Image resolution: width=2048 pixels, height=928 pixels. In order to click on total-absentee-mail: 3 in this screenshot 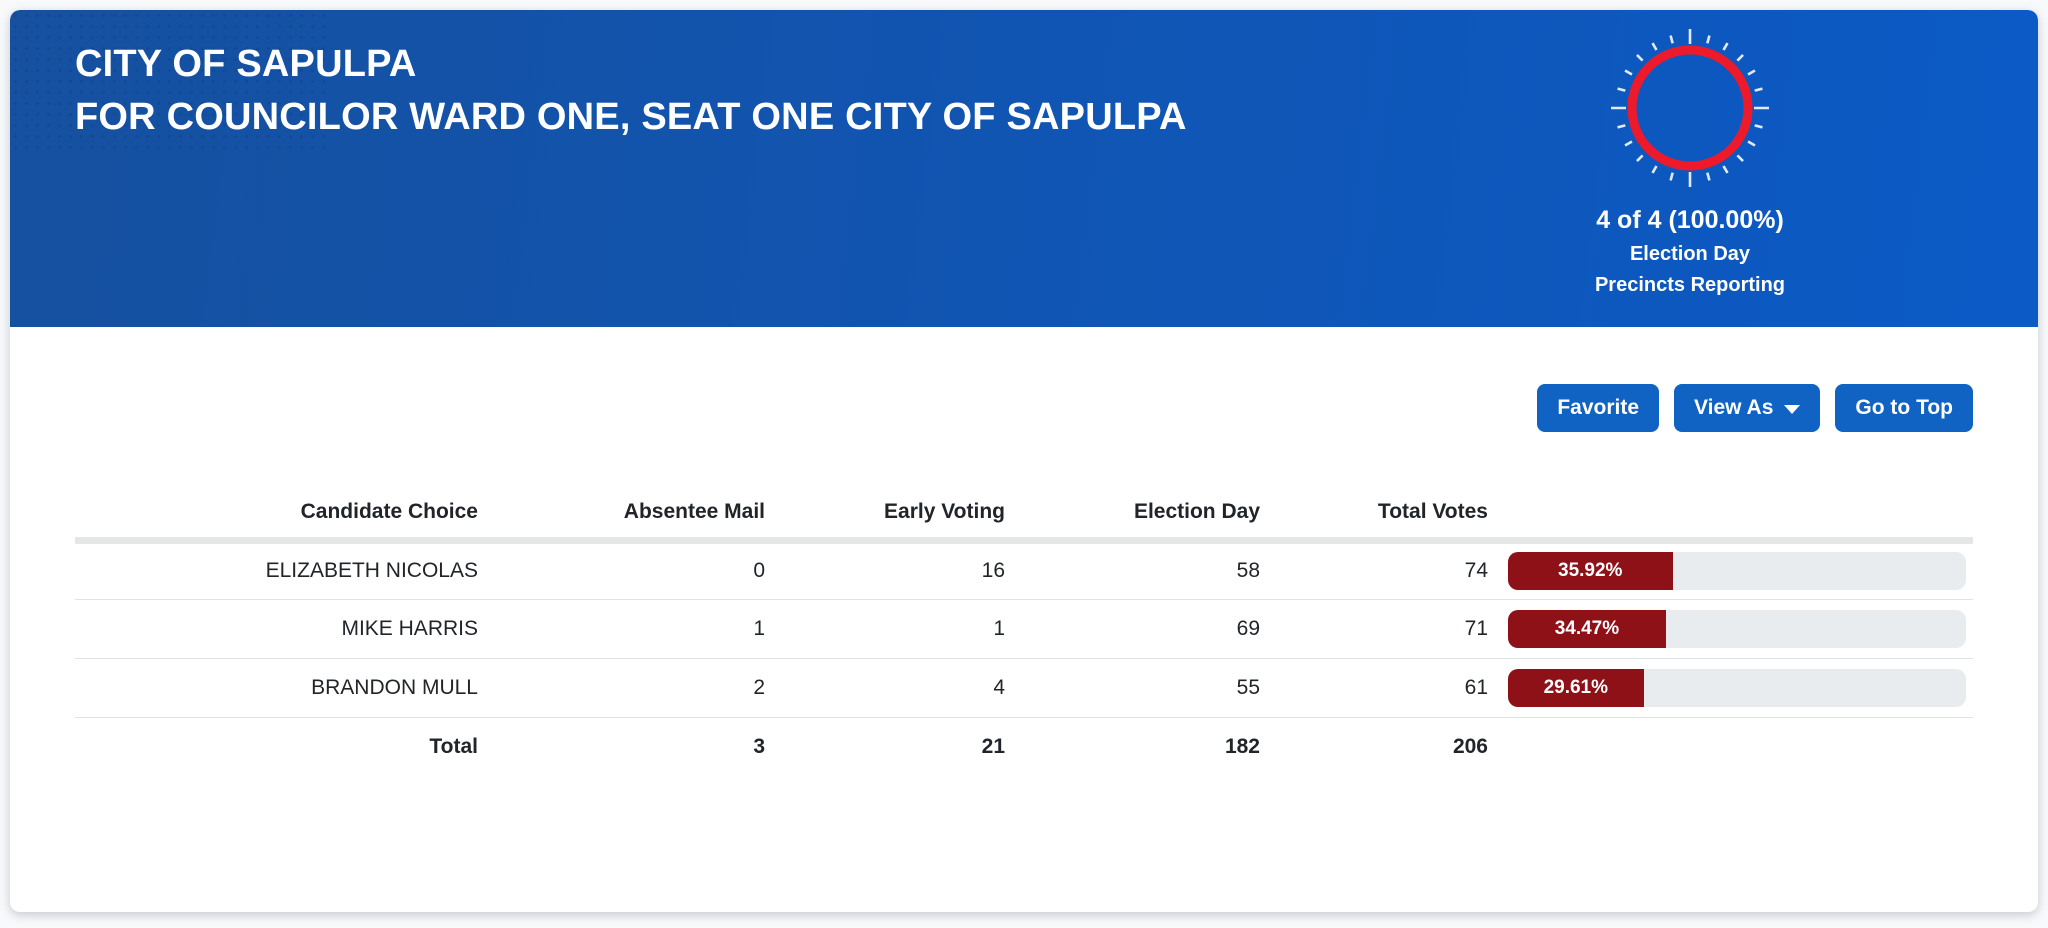, I will do `click(628, 746)`.